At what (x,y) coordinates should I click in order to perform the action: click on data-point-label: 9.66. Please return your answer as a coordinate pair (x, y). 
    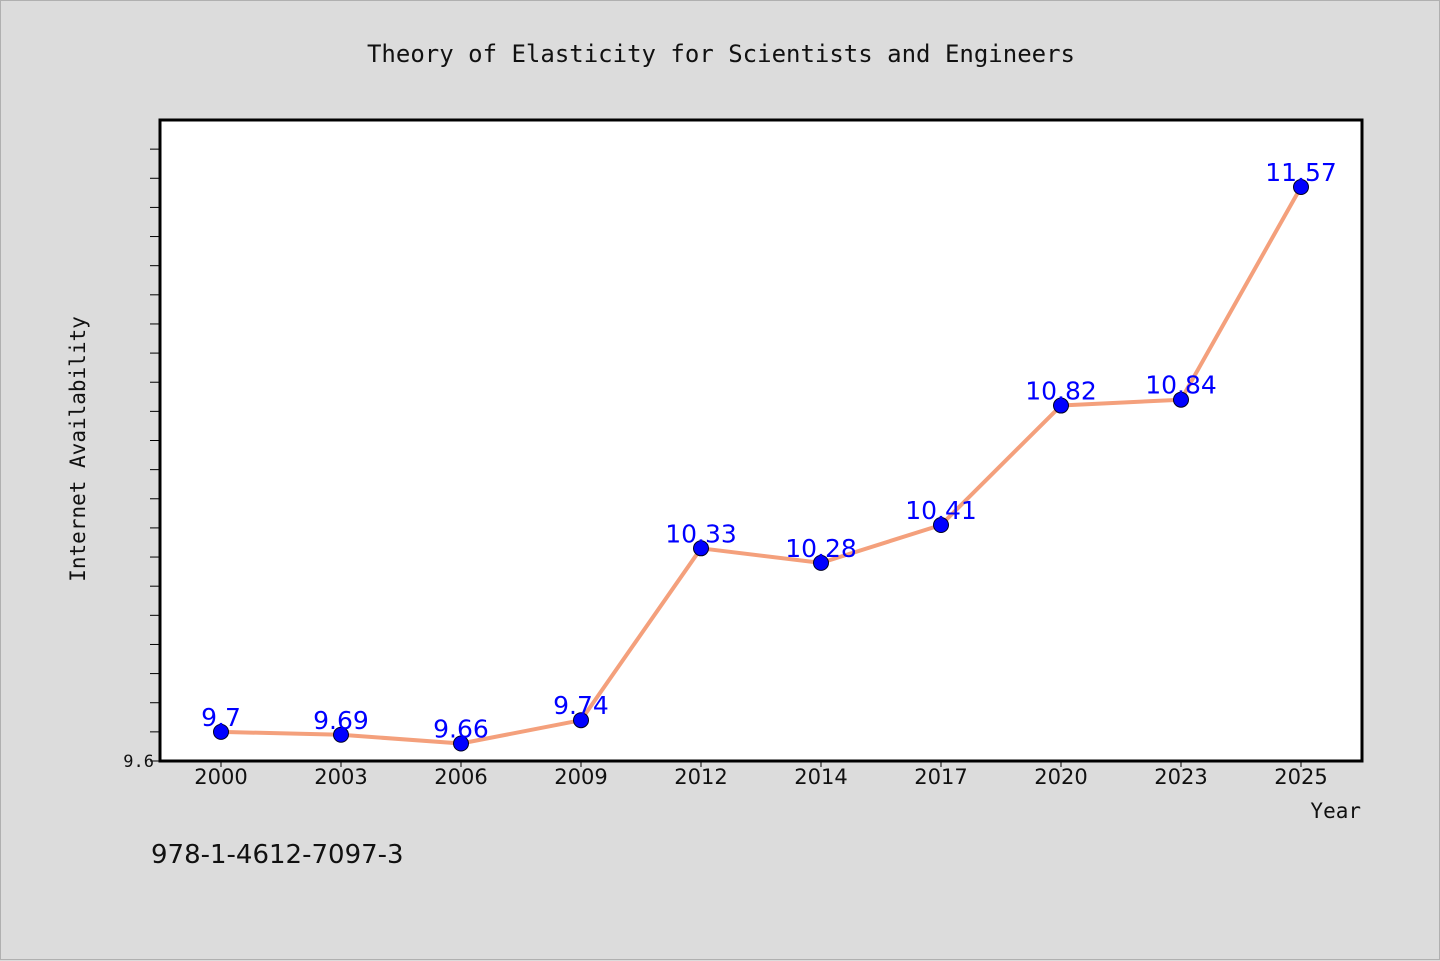
    Looking at the image, I should click on (461, 729).